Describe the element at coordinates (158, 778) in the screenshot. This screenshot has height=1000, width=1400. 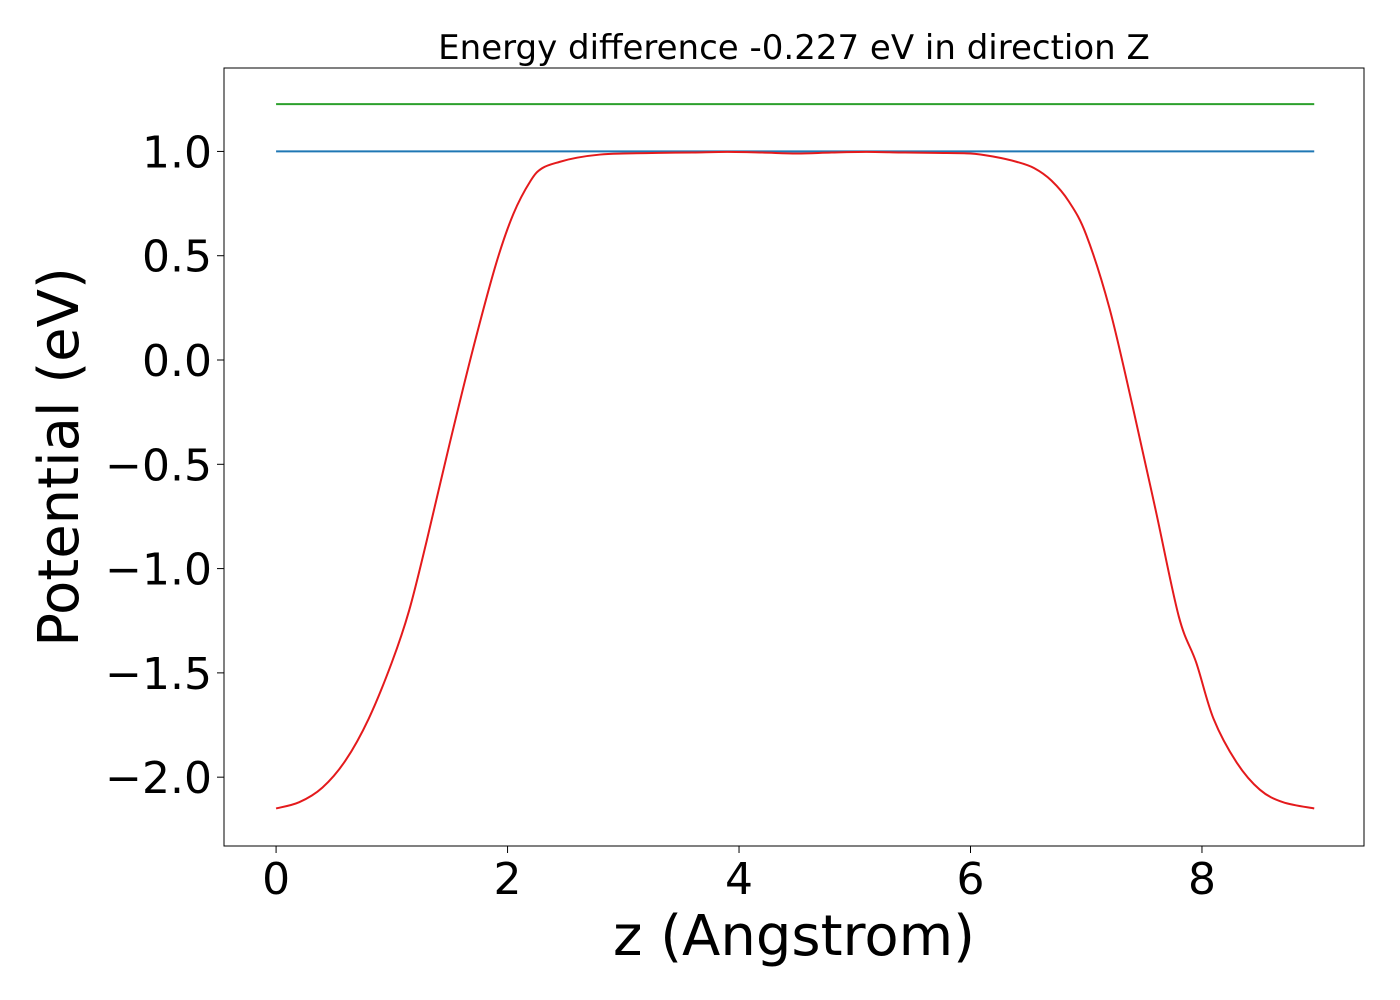
I see `y-tick-label: −2.0` at that location.